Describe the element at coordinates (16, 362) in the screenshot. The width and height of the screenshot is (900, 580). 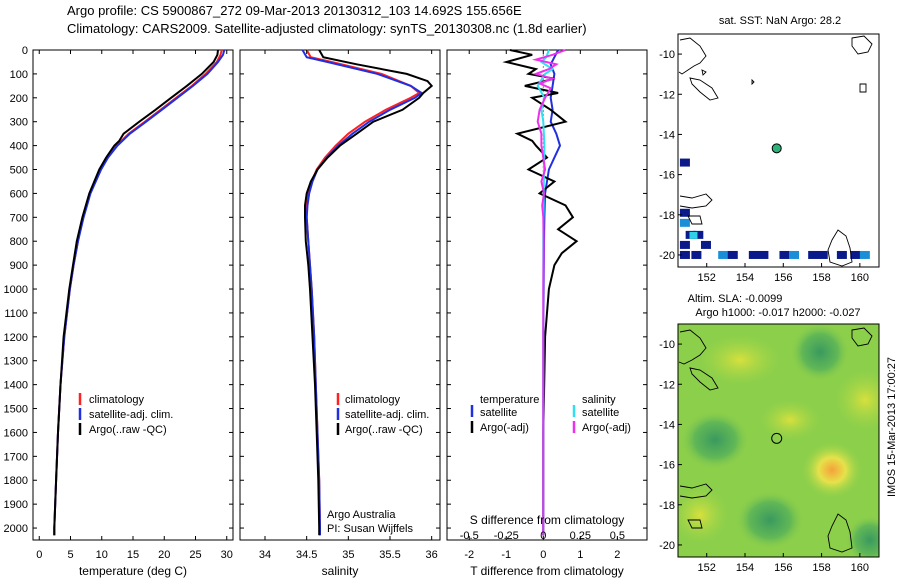
I see `depth-tick-label: 1300` at that location.